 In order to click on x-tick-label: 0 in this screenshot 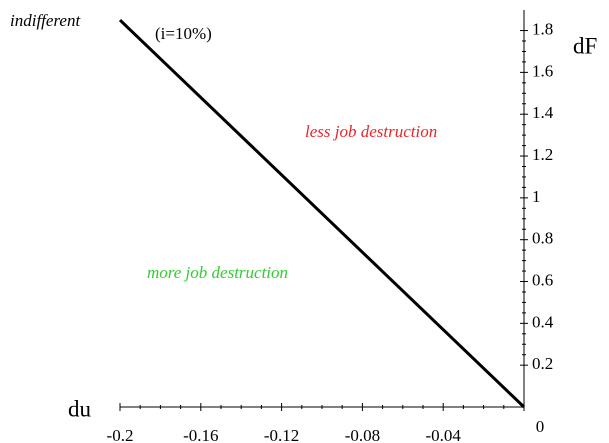, I will do `click(540, 426)`.